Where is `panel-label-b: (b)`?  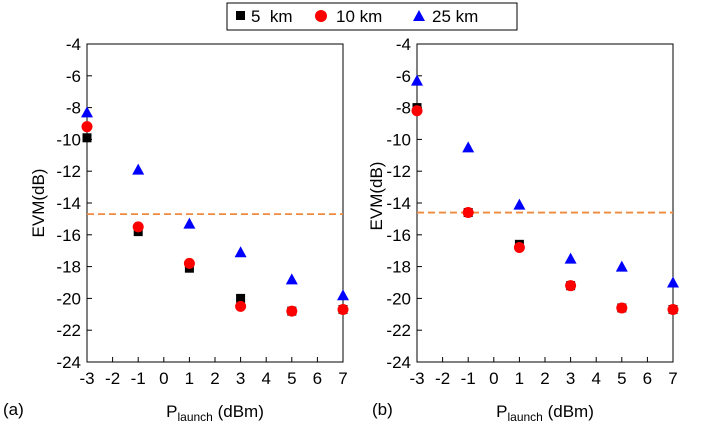 panel-label-b: (b) is located at coordinates (382, 409).